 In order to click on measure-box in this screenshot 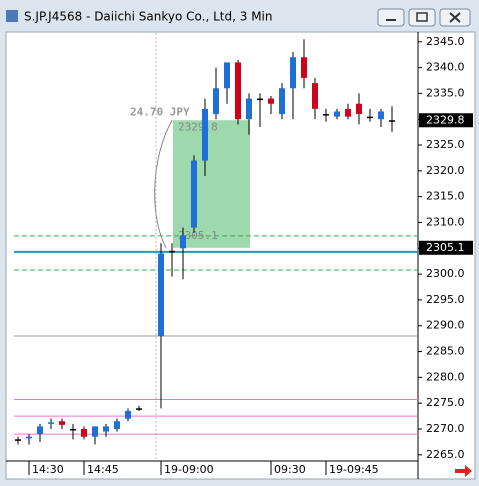, I will do `click(211, 184)`.